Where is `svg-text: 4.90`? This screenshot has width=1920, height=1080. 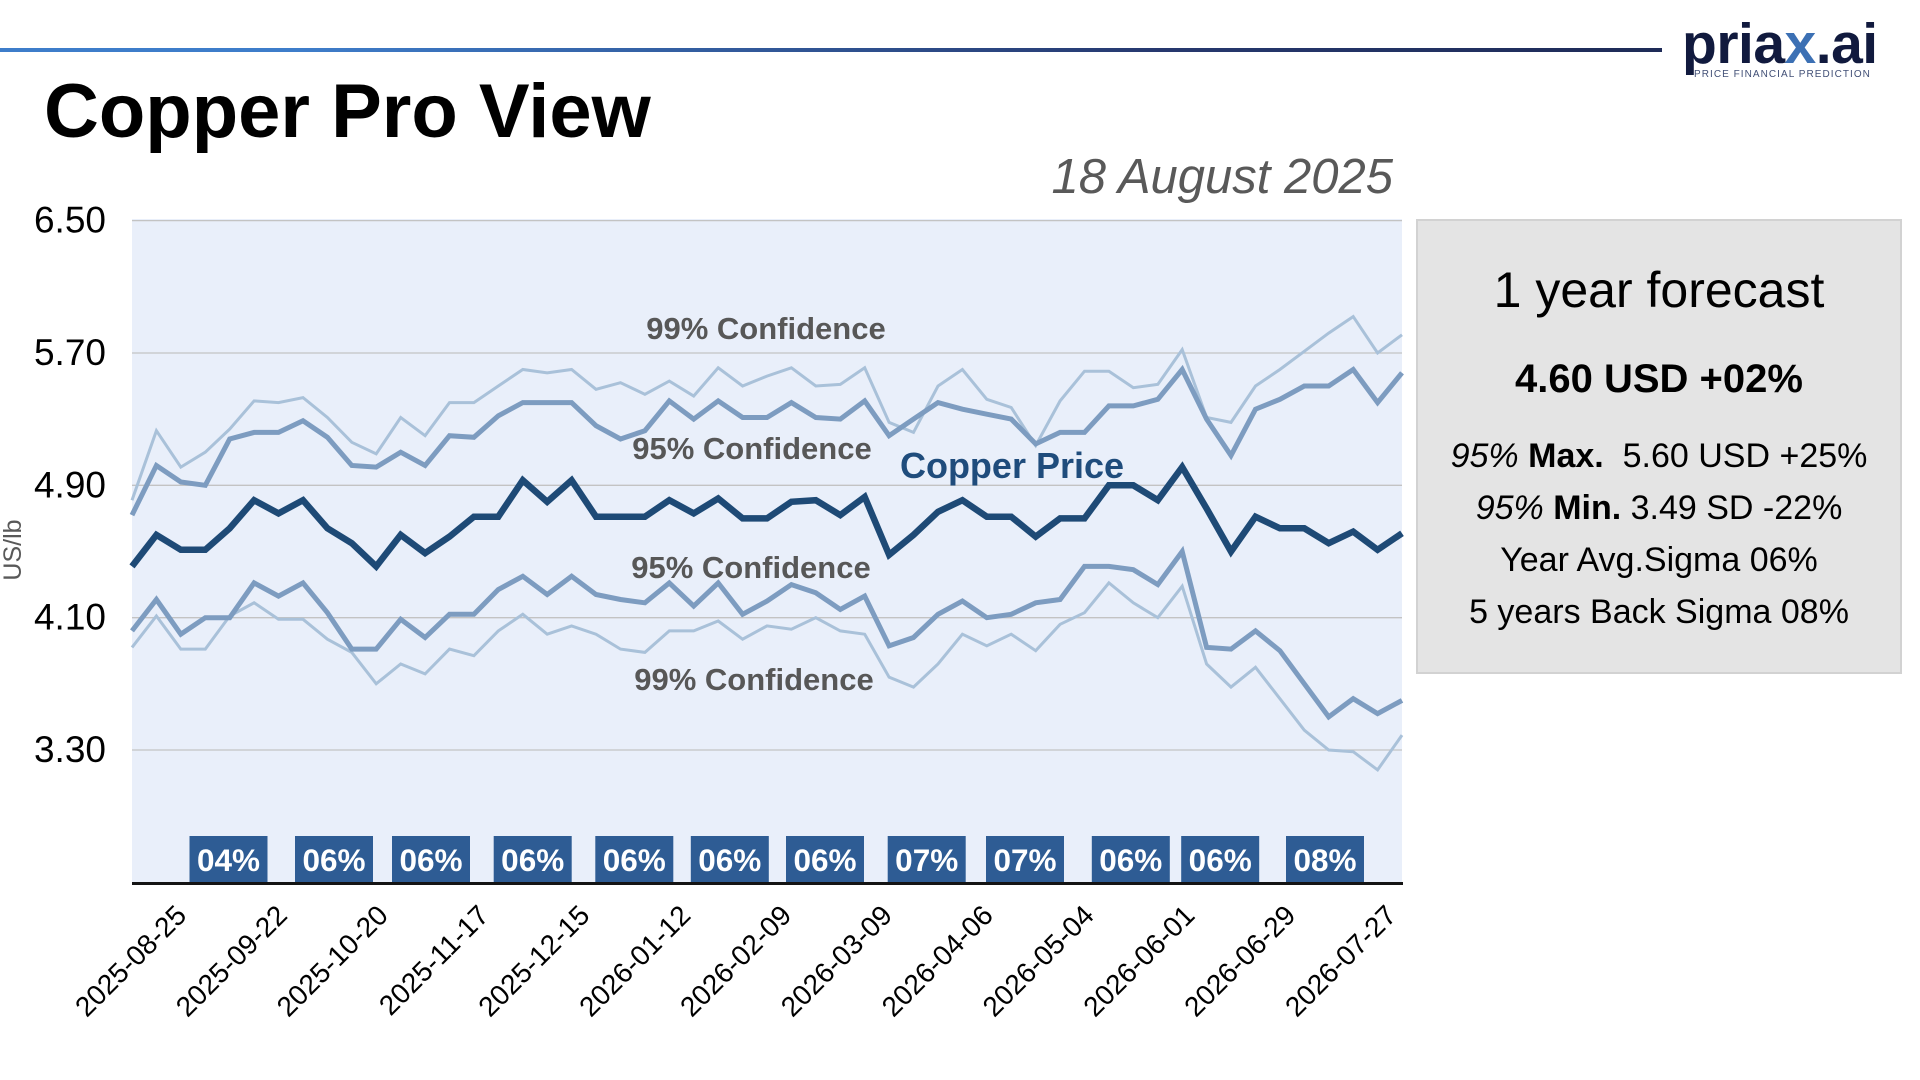 svg-text: 4.90 is located at coordinates (70, 484).